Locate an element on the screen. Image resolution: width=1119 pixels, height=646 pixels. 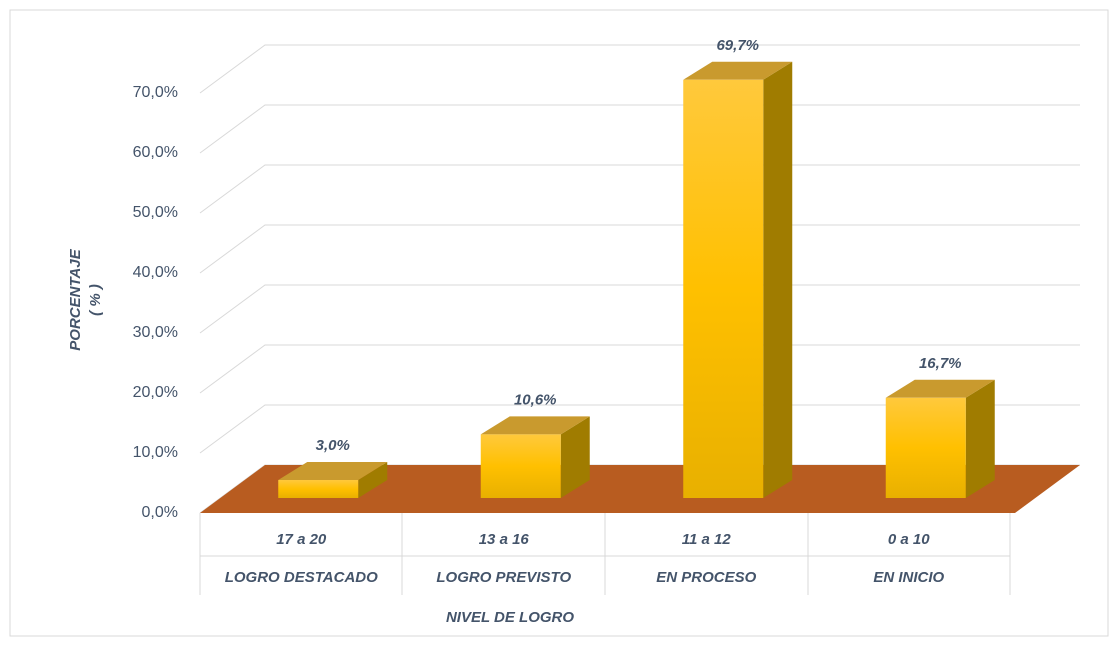
data-label: 10,6% is located at coordinates (535, 399).